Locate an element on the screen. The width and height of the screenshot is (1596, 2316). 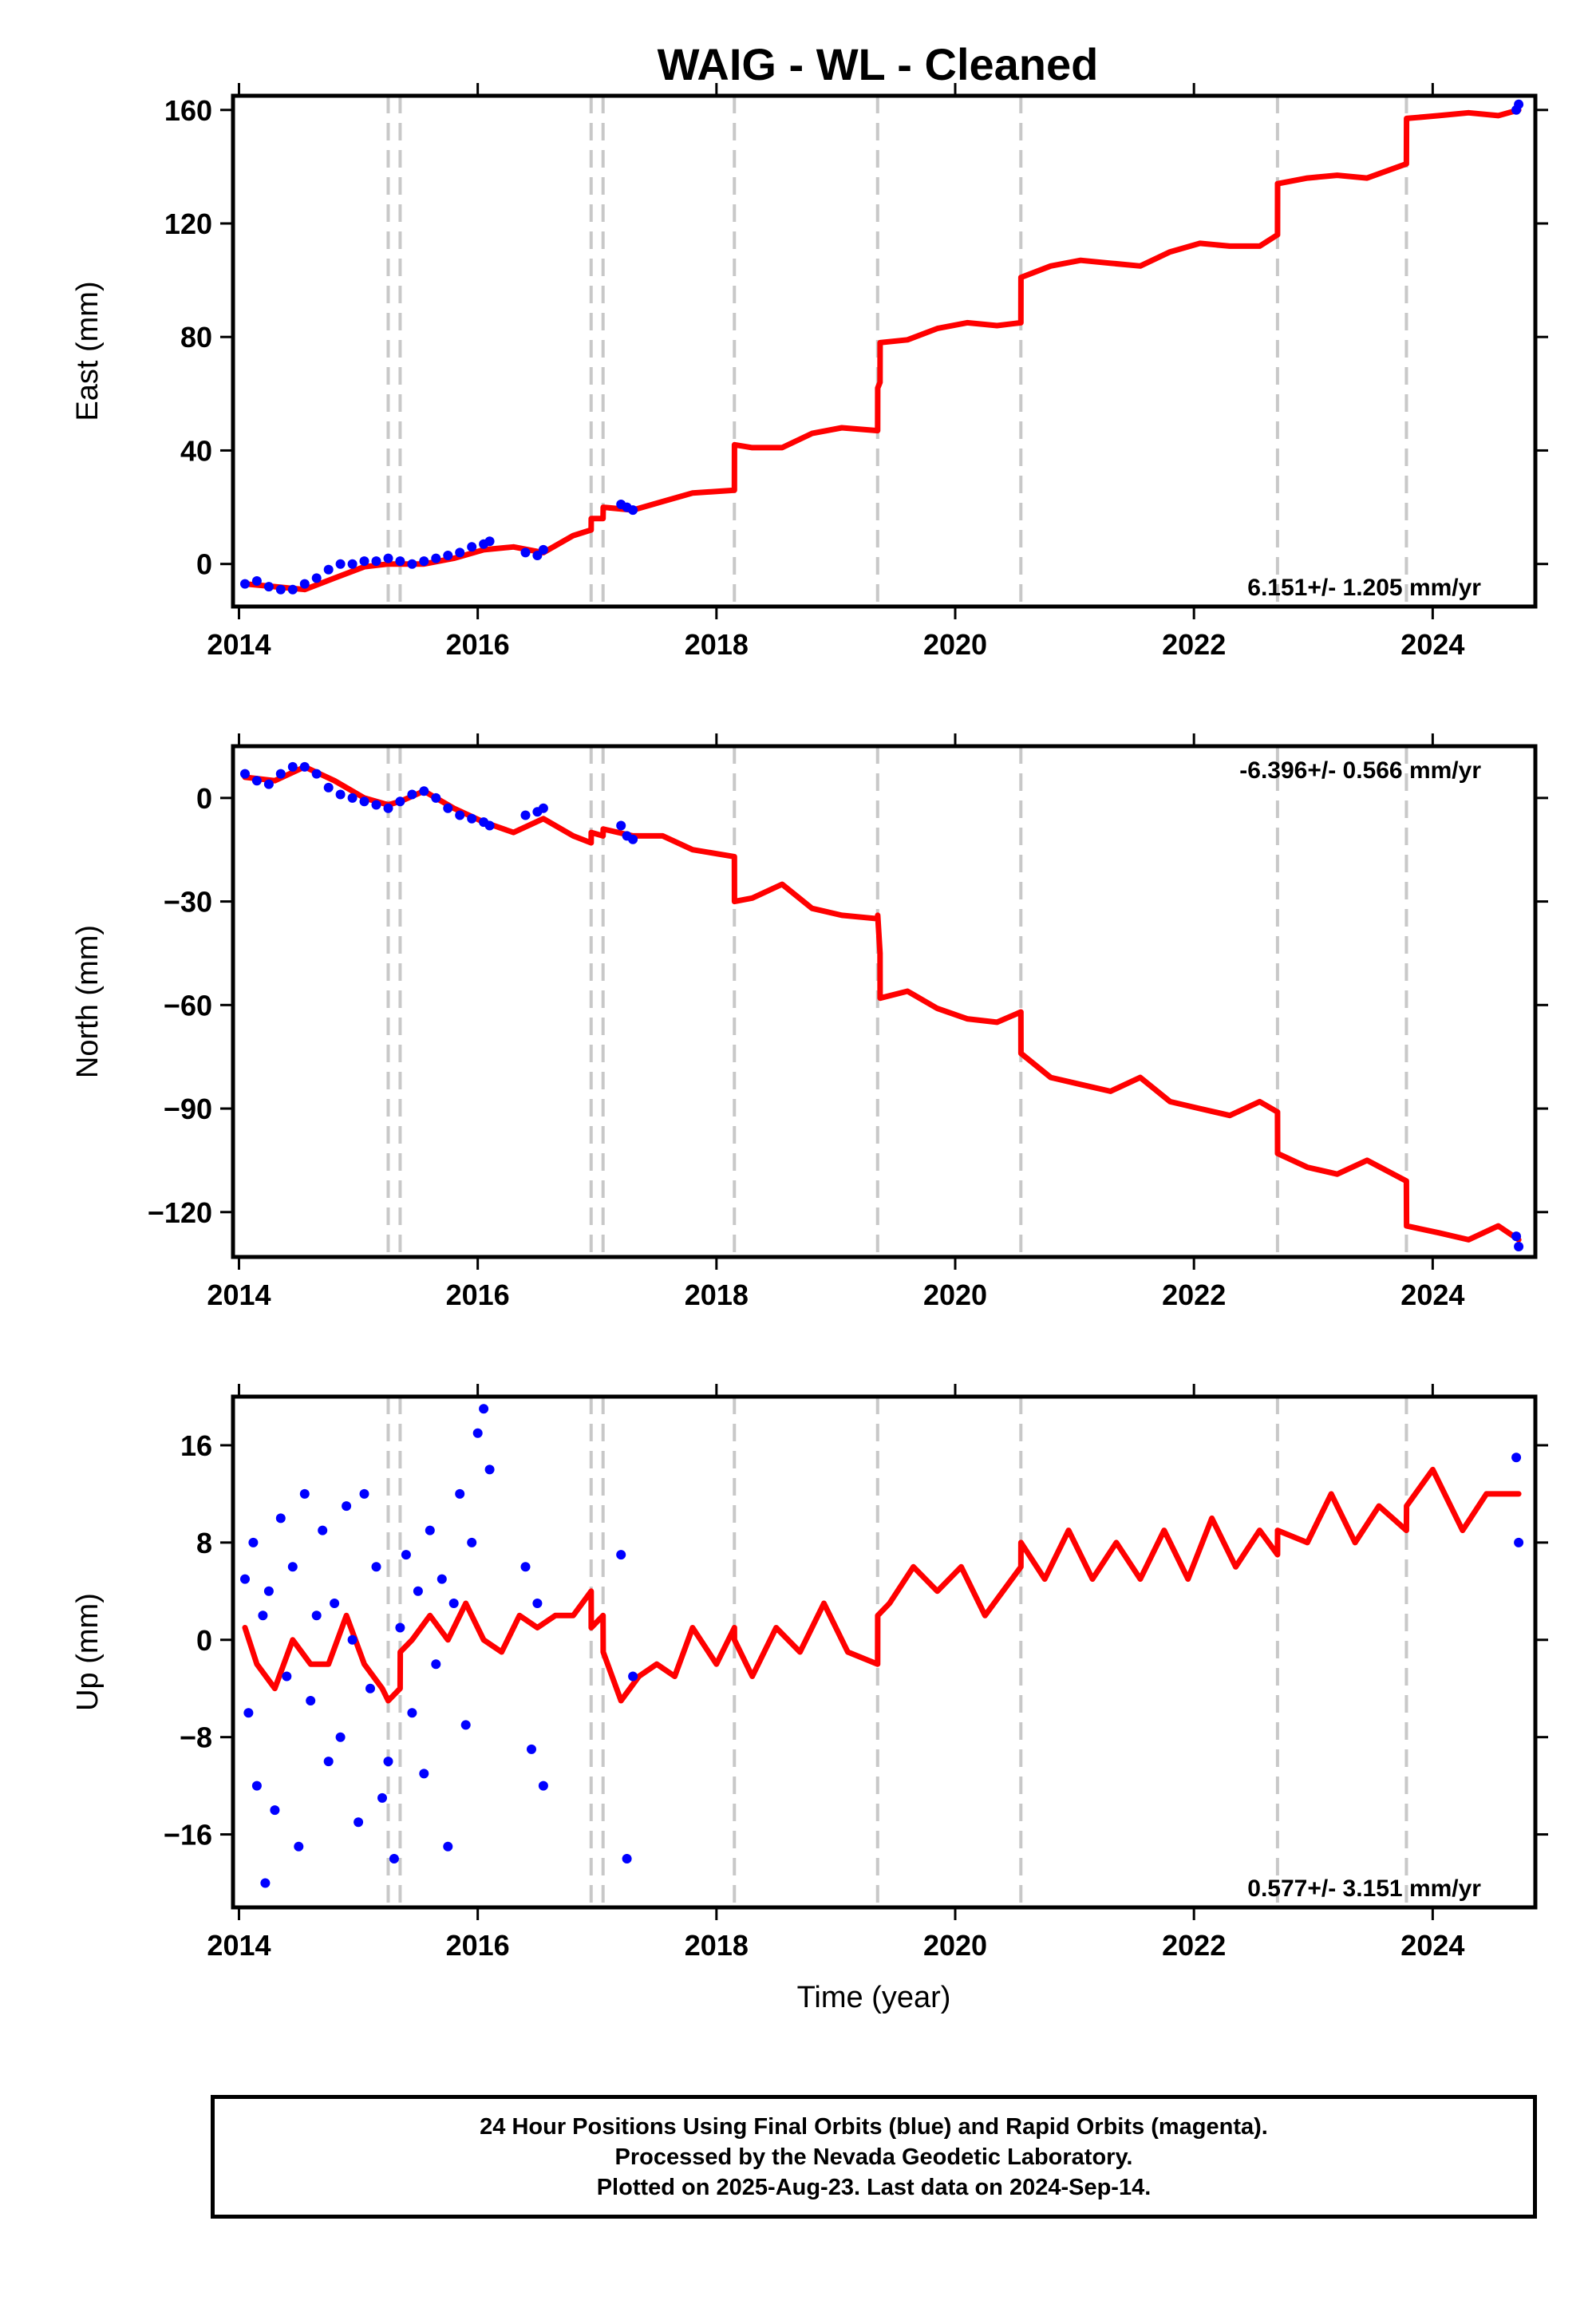
velocity-rate: 6.151+/- 1.205 mm/yr is located at coordinates (1364, 588).